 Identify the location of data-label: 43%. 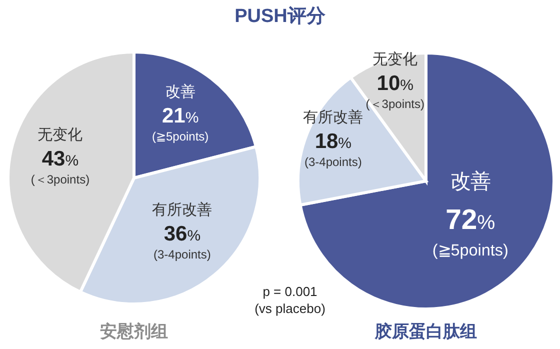
(60, 159).